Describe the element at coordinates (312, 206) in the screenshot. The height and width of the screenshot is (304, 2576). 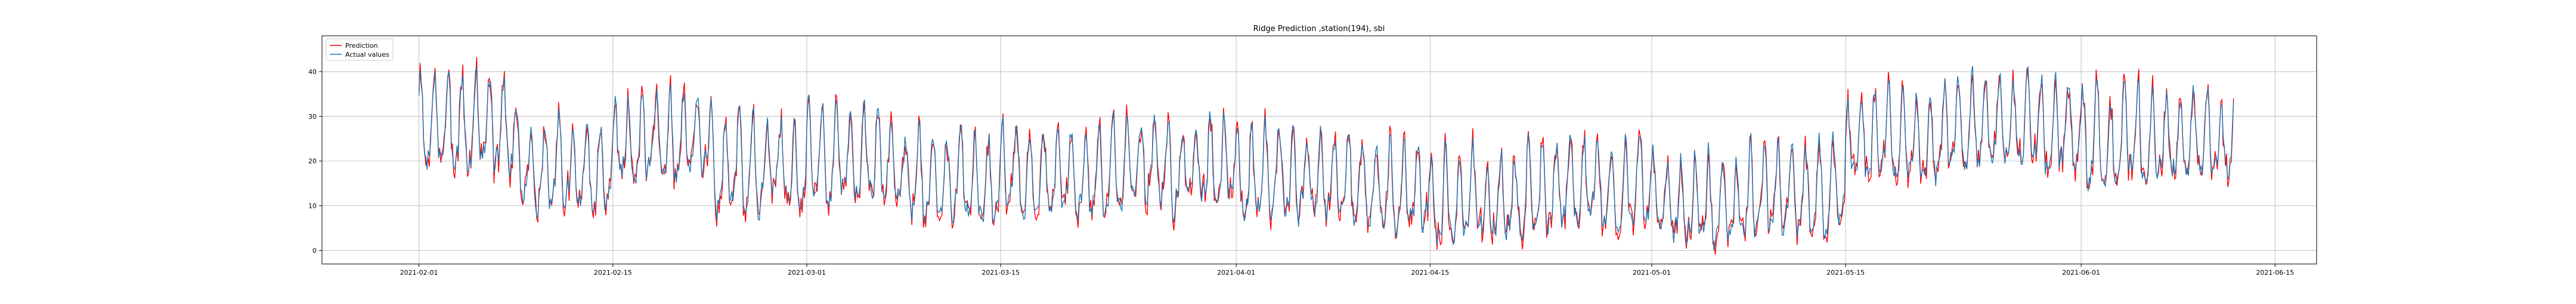
I see `y-tick-label: 10` at that location.